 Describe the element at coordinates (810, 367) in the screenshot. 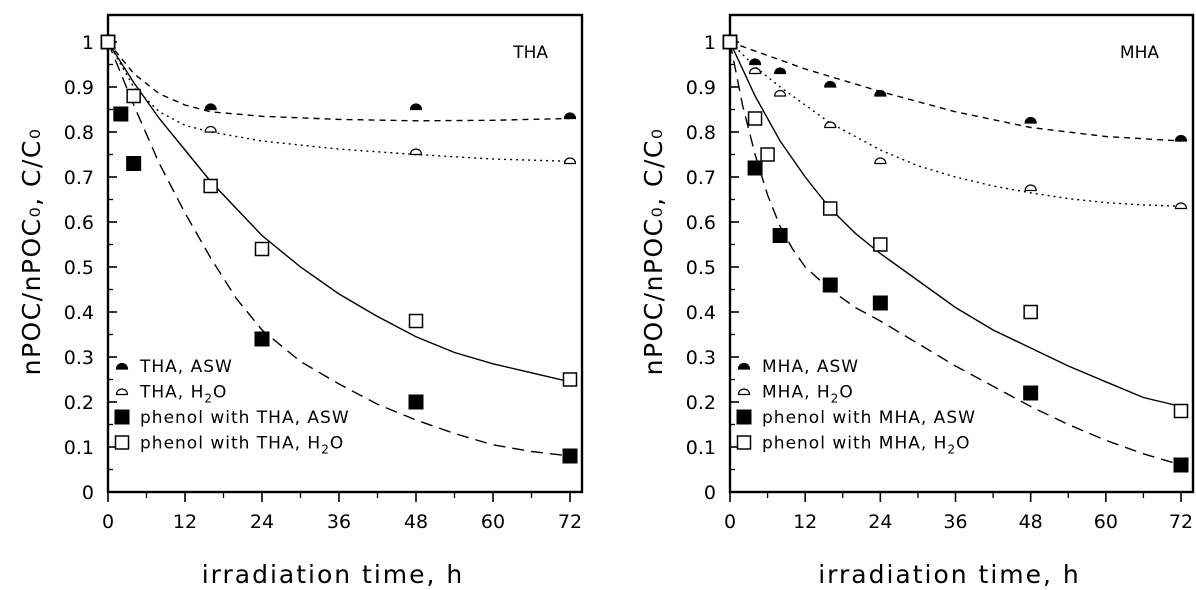

I see `legend-label: MHA, ASW` at that location.